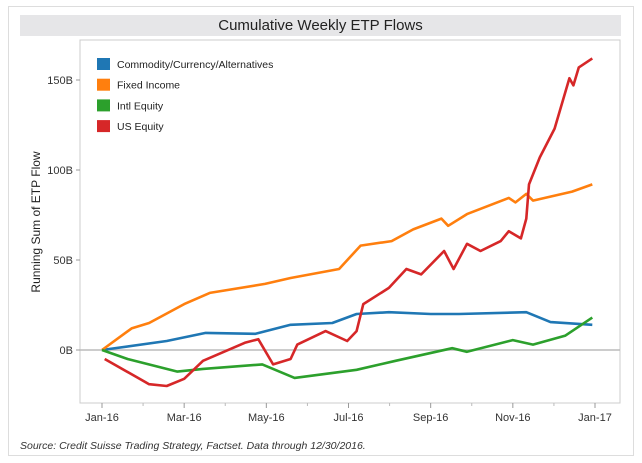 This screenshot has height=463, width=642. Describe the element at coordinates (349, 418) in the screenshot. I see `x-tick-label: Jul-16` at that location.